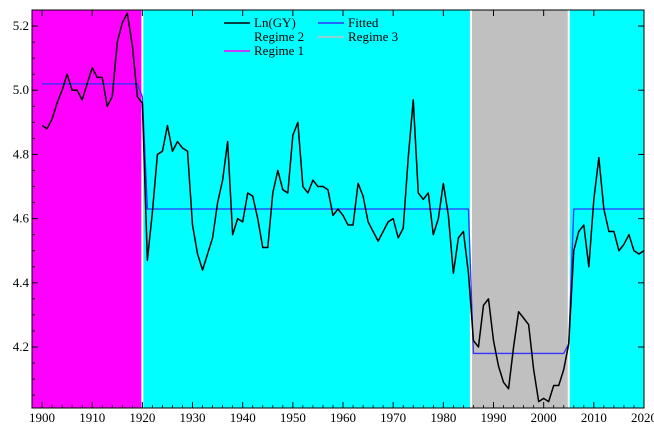 The image size is (654, 426). What do you see at coordinates (42, 417) in the screenshot?
I see `x-tick-label-1900: 1900` at bounding box center [42, 417].